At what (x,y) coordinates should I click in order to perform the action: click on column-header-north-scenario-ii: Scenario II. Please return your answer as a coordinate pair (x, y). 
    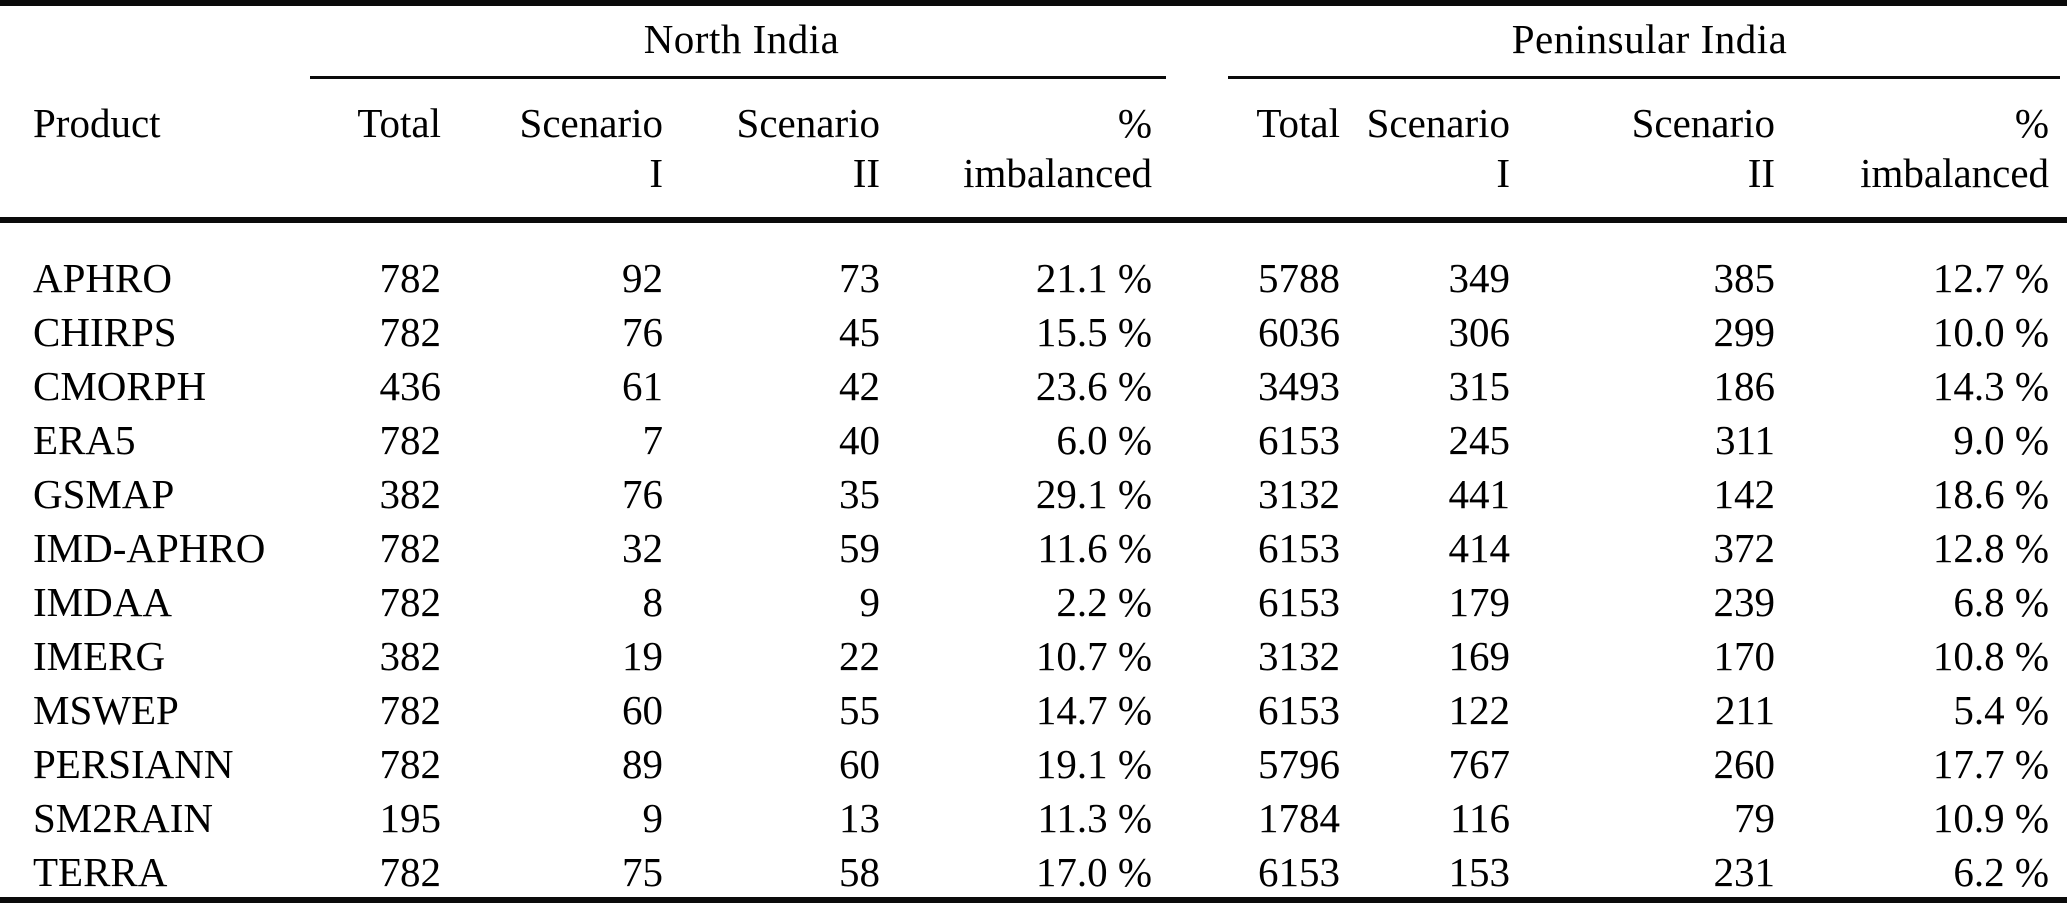
    Looking at the image, I should click on (781, 157).